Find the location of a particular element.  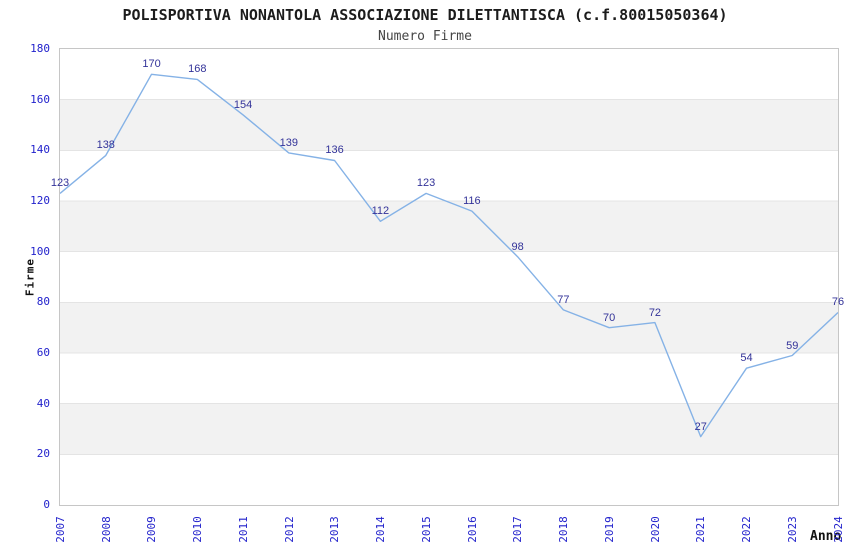

x-tick-label: 2012 is located at coordinates (289, 529).